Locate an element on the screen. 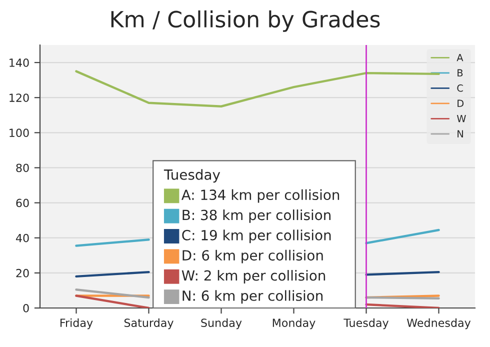 This screenshot has width=490, height=347. y-tick-label: 20 is located at coordinates (22, 273).